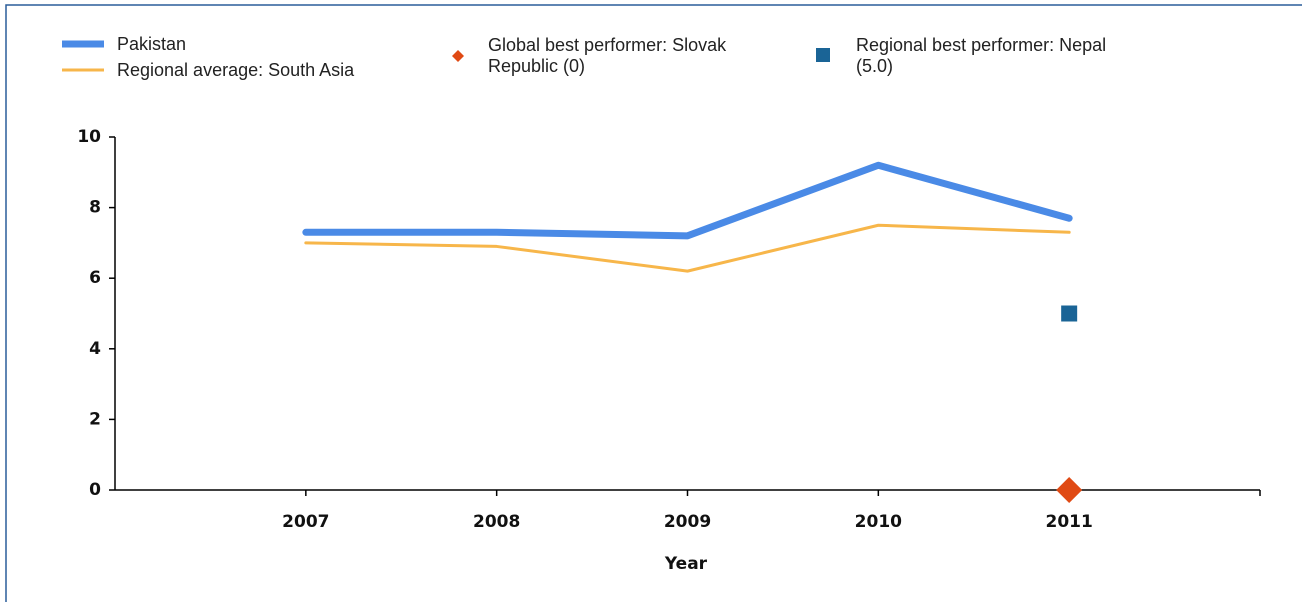 This screenshot has height=602, width=1302. What do you see at coordinates (496, 522) in the screenshot?
I see `x-tick-label: 2008` at bounding box center [496, 522].